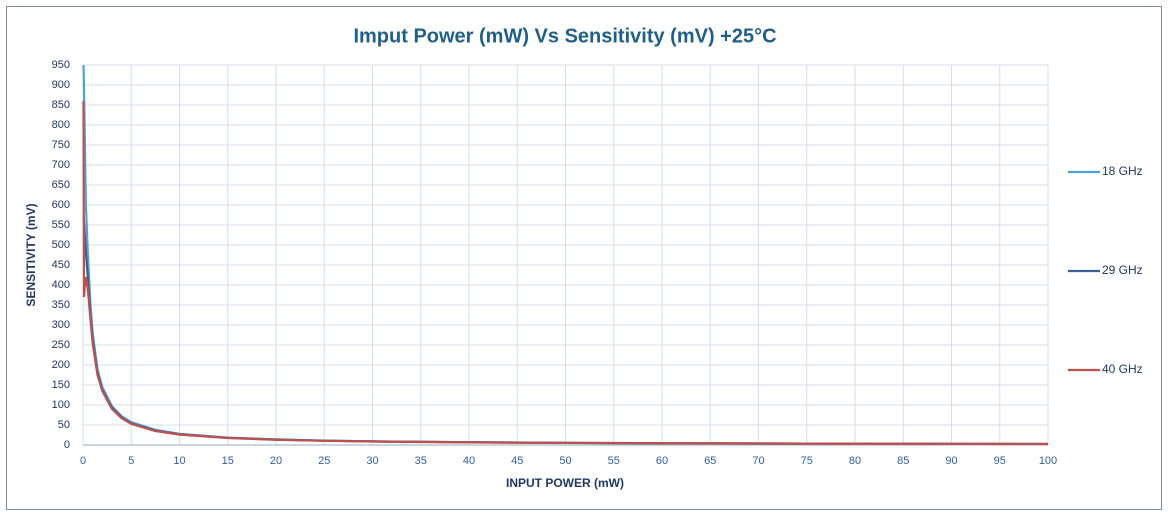  What do you see at coordinates (83, 461) in the screenshot?
I see `x-tick-label: 0` at bounding box center [83, 461].